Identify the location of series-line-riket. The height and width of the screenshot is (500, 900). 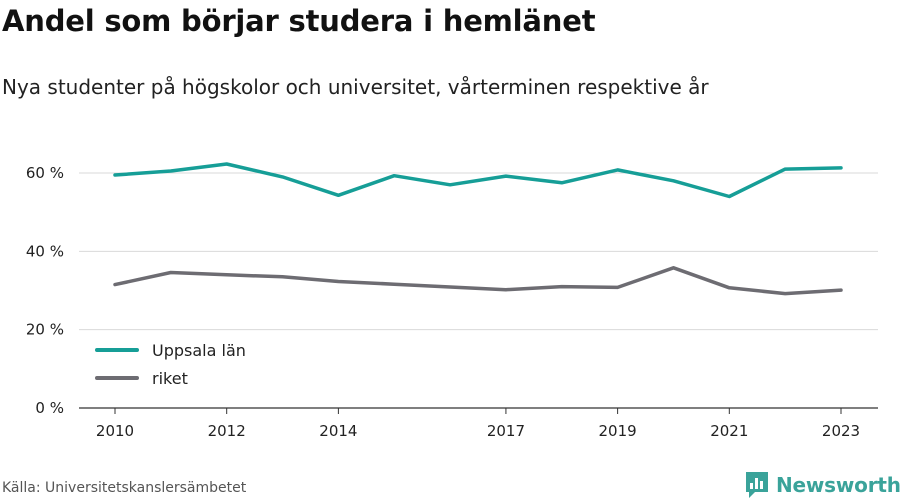
(478, 281).